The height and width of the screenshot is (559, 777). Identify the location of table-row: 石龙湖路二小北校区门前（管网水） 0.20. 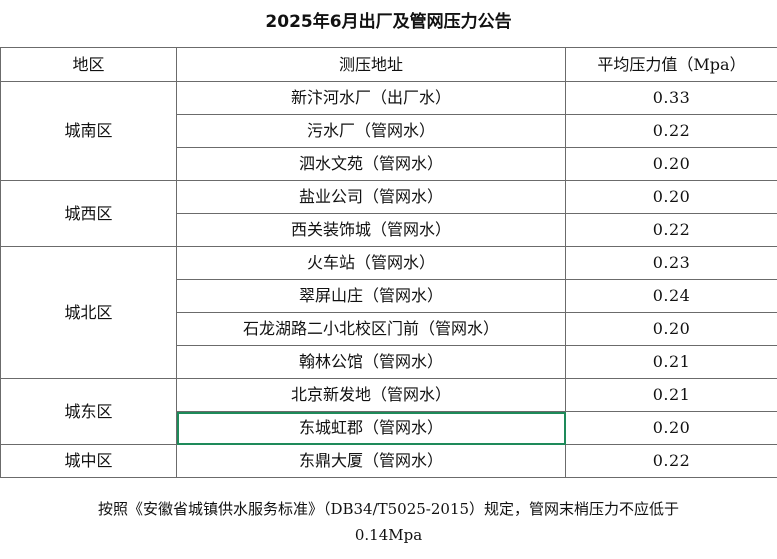
(389, 329).